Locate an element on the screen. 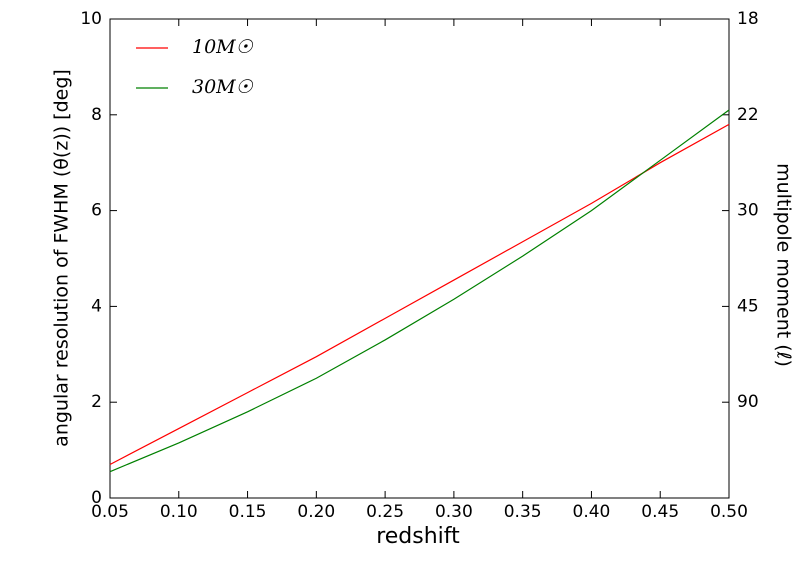 Image resolution: width=805 pixels, height=569 pixels. x-tick-label: 0.50 is located at coordinates (729, 512).